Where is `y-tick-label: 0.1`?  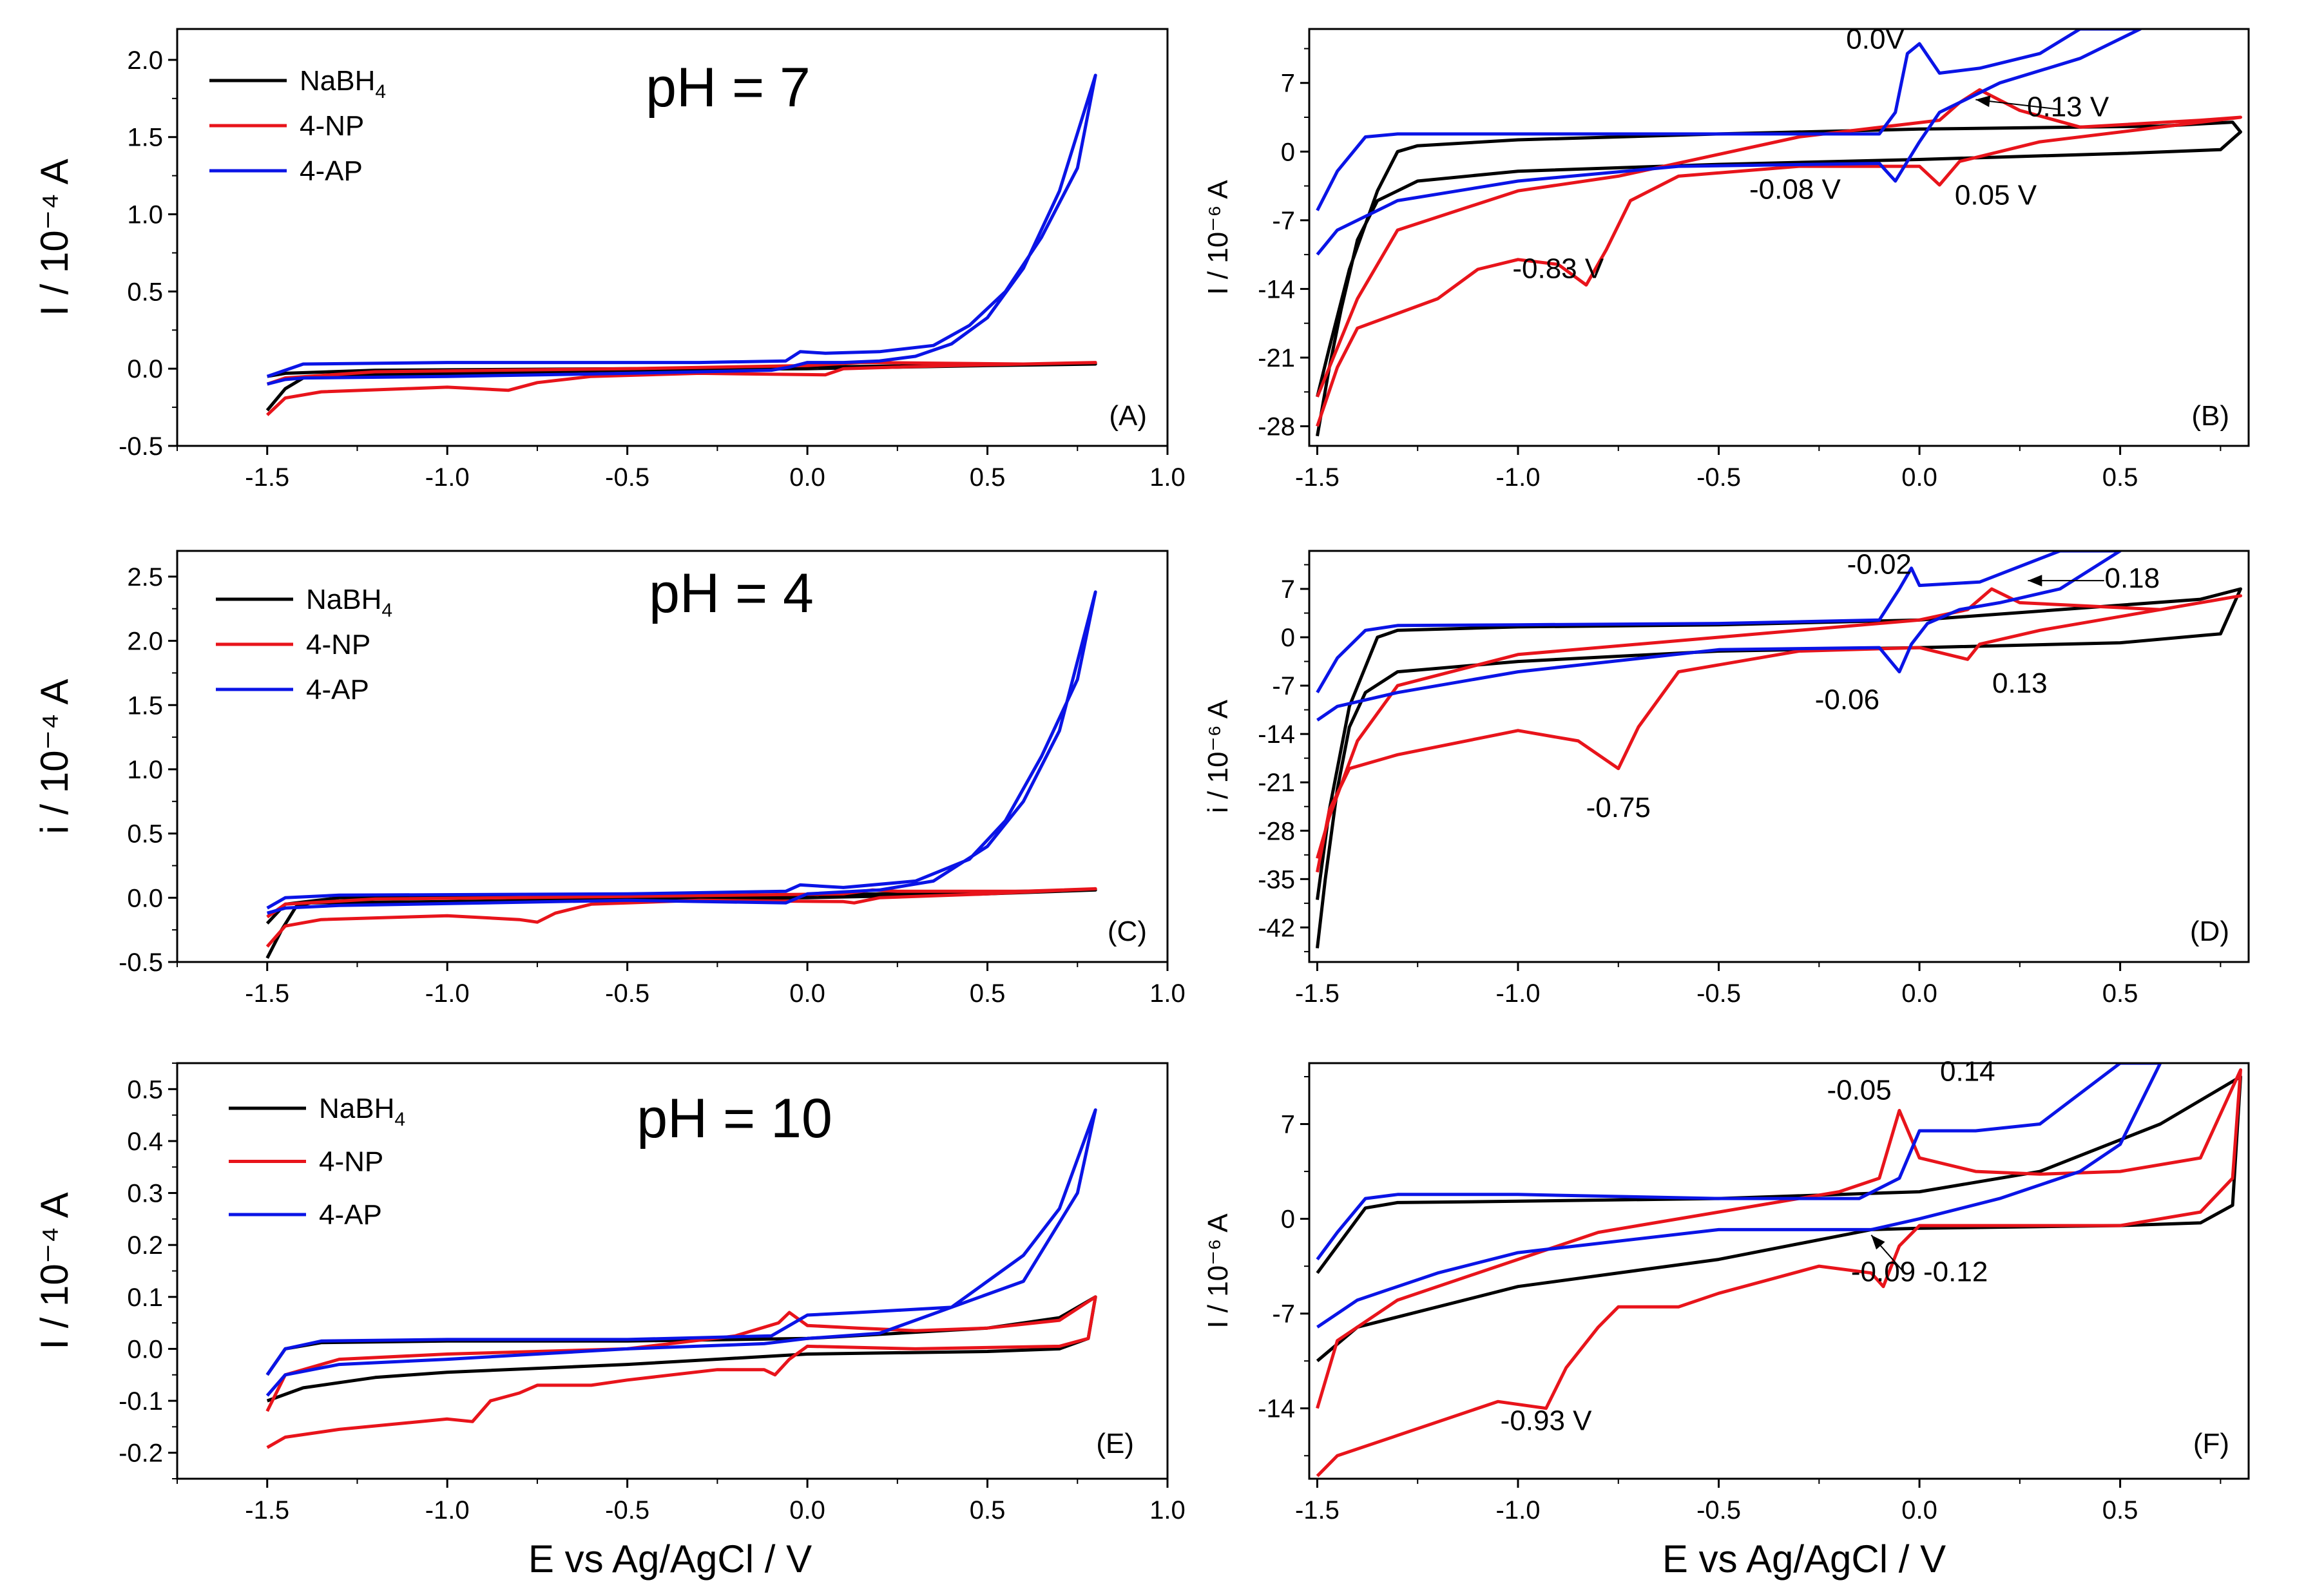
y-tick-label: 0.1 is located at coordinates (145, 1298).